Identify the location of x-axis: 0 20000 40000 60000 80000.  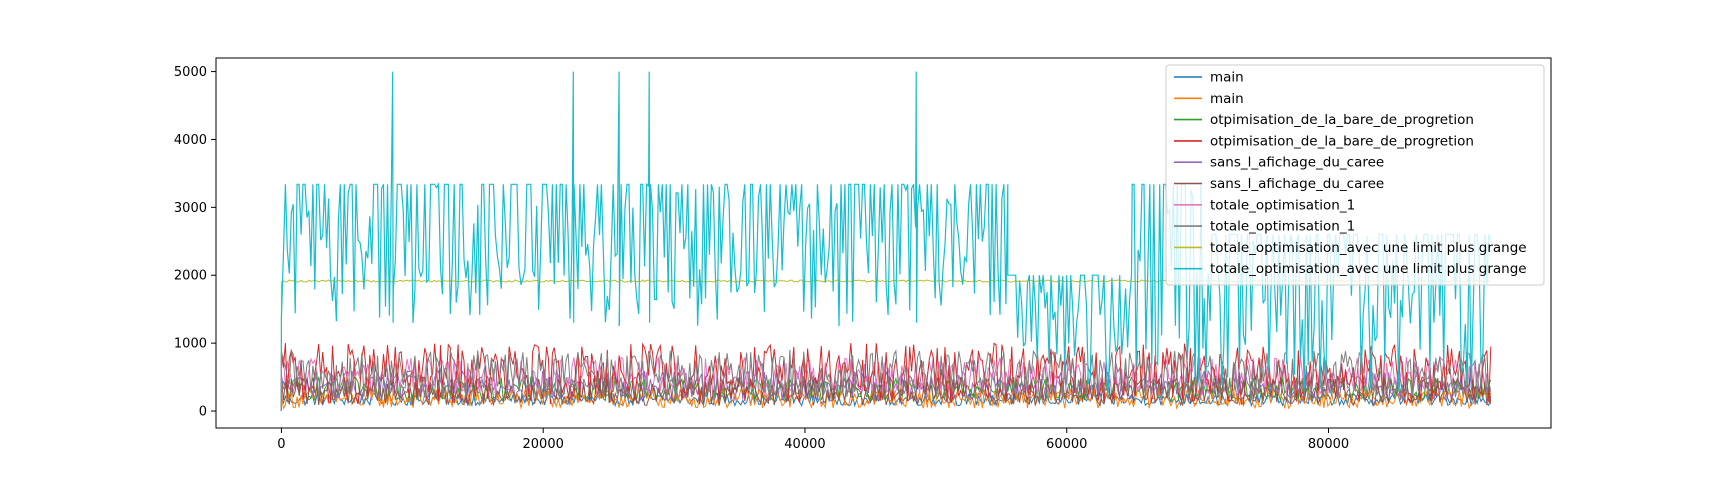
(813, 440).